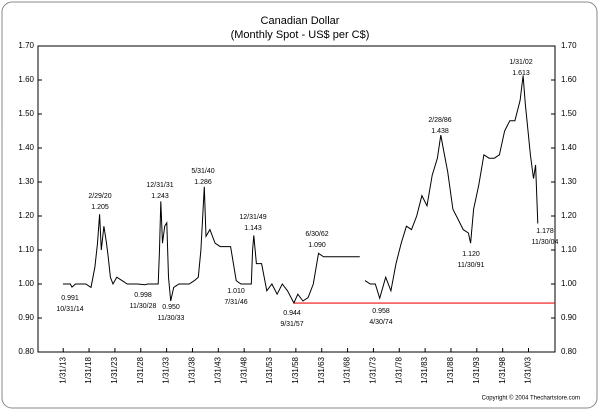  Describe the element at coordinates (521, 73) in the screenshot. I see `annotation: 1.613` at that location.